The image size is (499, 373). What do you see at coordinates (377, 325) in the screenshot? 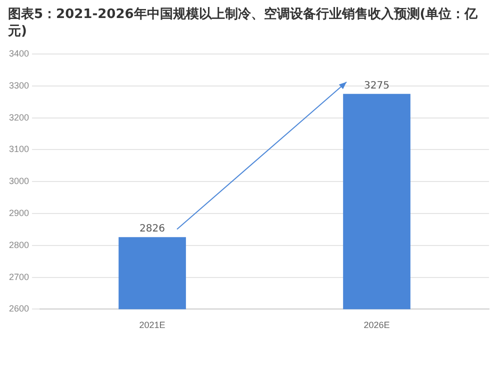
I see `x-tick-label: 2026E` at bounding box center [377, 325].